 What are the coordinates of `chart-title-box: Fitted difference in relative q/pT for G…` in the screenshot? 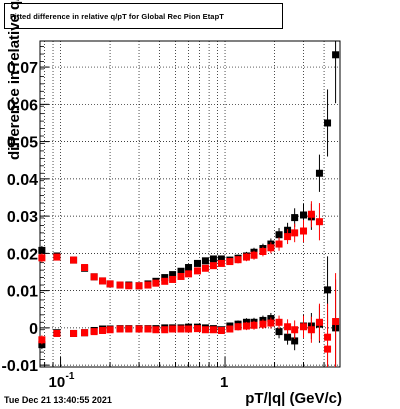 It's located at (143, 16).